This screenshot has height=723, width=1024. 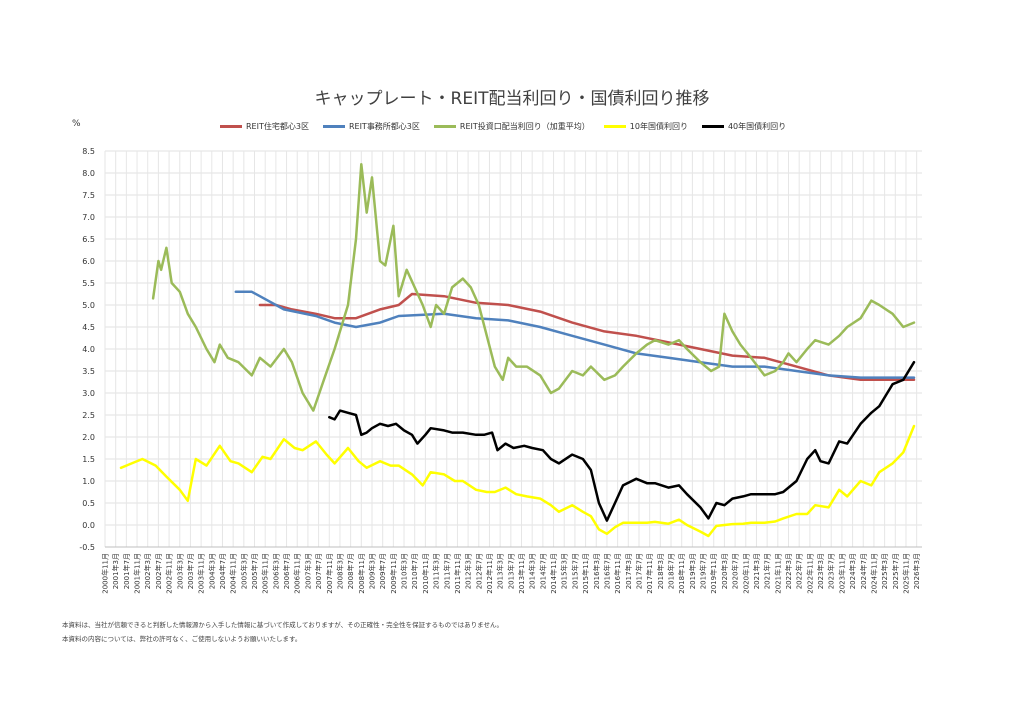 I want to click on x-tick-label: 2025年3月, so click(x=884, y=571).